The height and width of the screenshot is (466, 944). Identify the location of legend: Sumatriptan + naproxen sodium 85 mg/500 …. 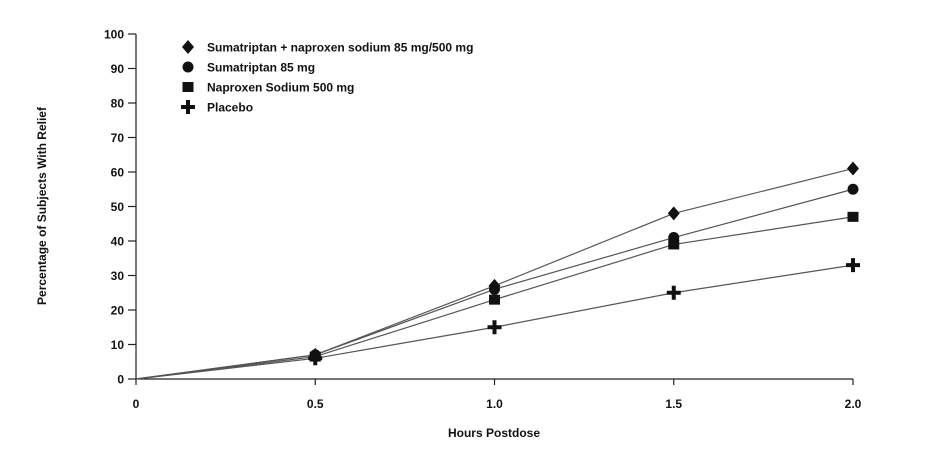
(327, 77).